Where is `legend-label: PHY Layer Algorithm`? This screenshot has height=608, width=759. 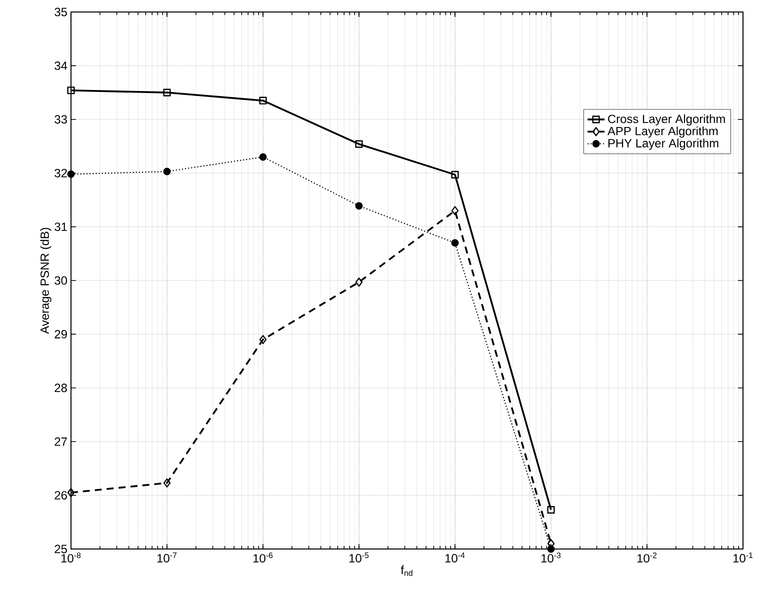 legend-label: PHY Layer Algorithm is located at coordinates (663, 144).